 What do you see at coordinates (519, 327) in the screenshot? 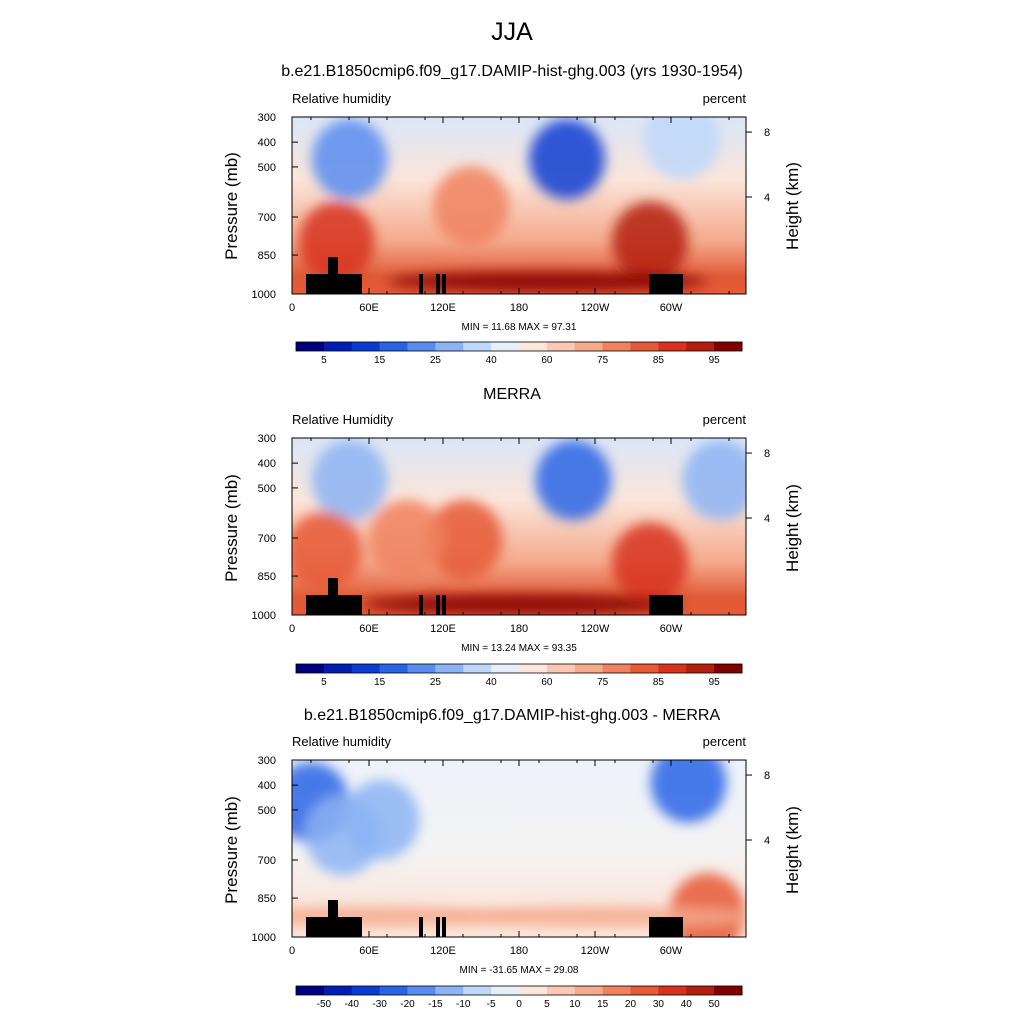
I see `panel-1-minmax: MIN = 11.68 MAX = 97.31` at bounding box center [519, 327].